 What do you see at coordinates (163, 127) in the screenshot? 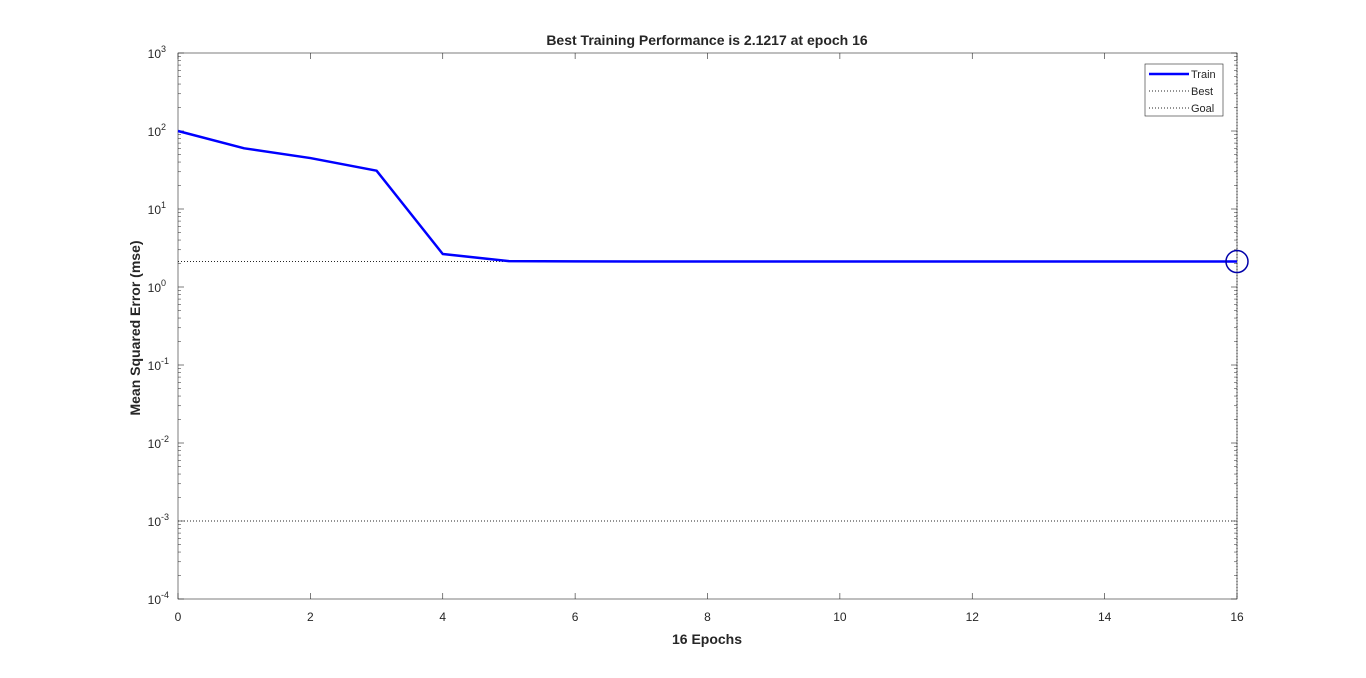
I see `y-tick-exponent: 2` at bounding box center [163, 127].